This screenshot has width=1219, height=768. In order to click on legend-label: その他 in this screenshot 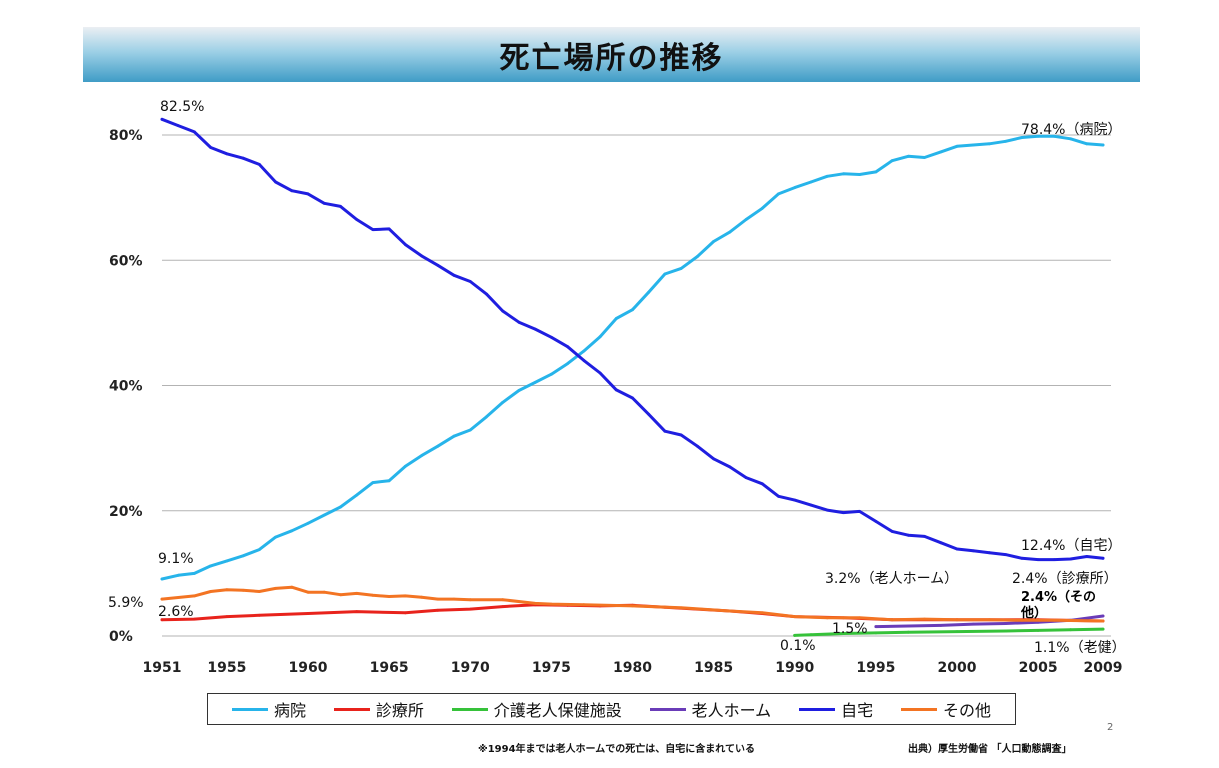, I will do `click(966, 710)`.